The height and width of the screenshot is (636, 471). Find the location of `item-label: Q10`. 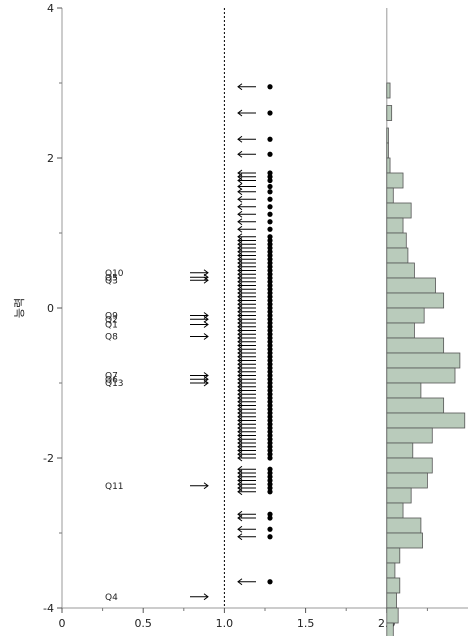

item-label: Q10 is located at coordinates (114, 274).